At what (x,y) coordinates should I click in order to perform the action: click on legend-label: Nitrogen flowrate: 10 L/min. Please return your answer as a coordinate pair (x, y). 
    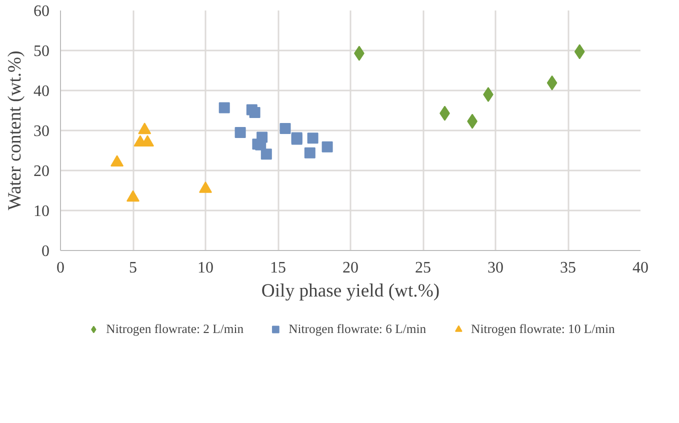
    Looking at the image, I should click on (543, 329).